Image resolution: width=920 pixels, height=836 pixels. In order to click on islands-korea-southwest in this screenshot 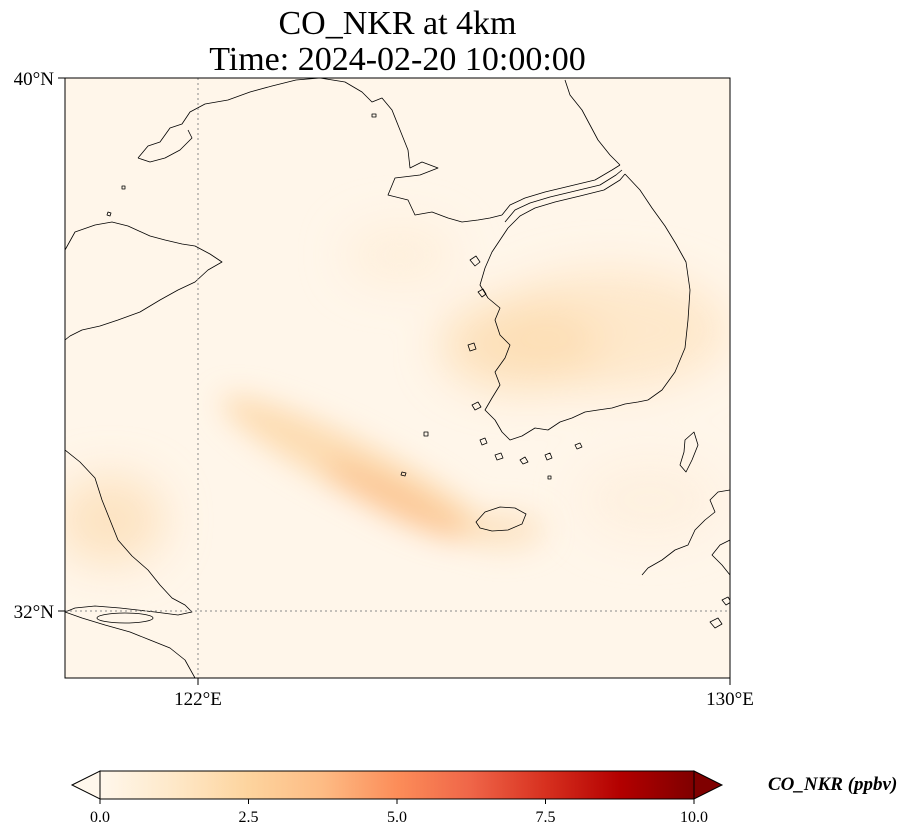, I will do `click(525, 360)`.